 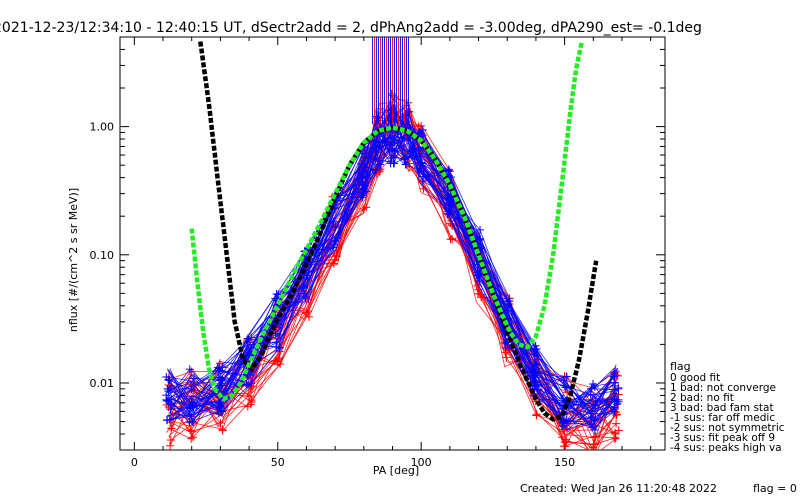 What do you see at coordinates (722, 418) in the screenshot?
I see `legend-entry: -1 sus: far off medic` at bounding box center [722, 418].